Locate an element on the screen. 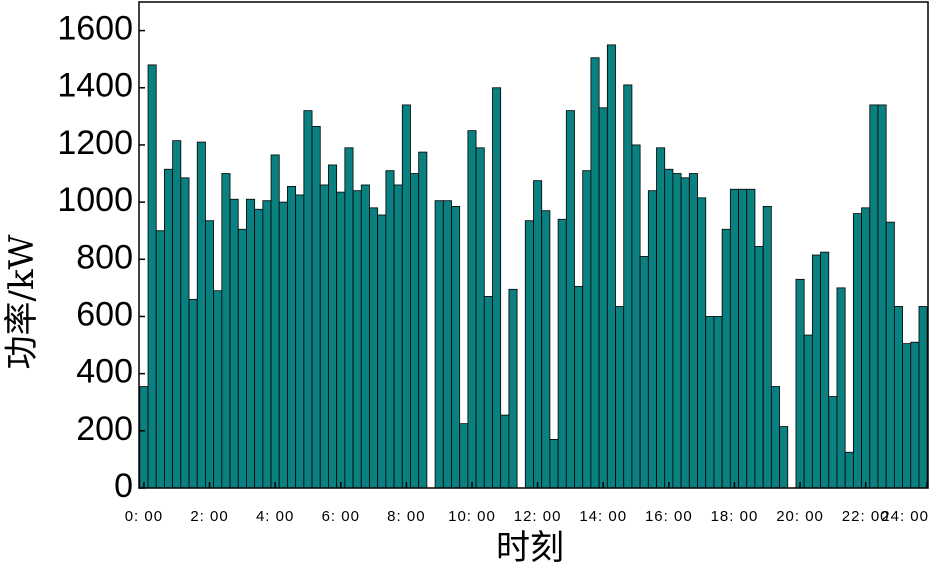  y-tick-label: 600 is located at coordinates (104, 314).